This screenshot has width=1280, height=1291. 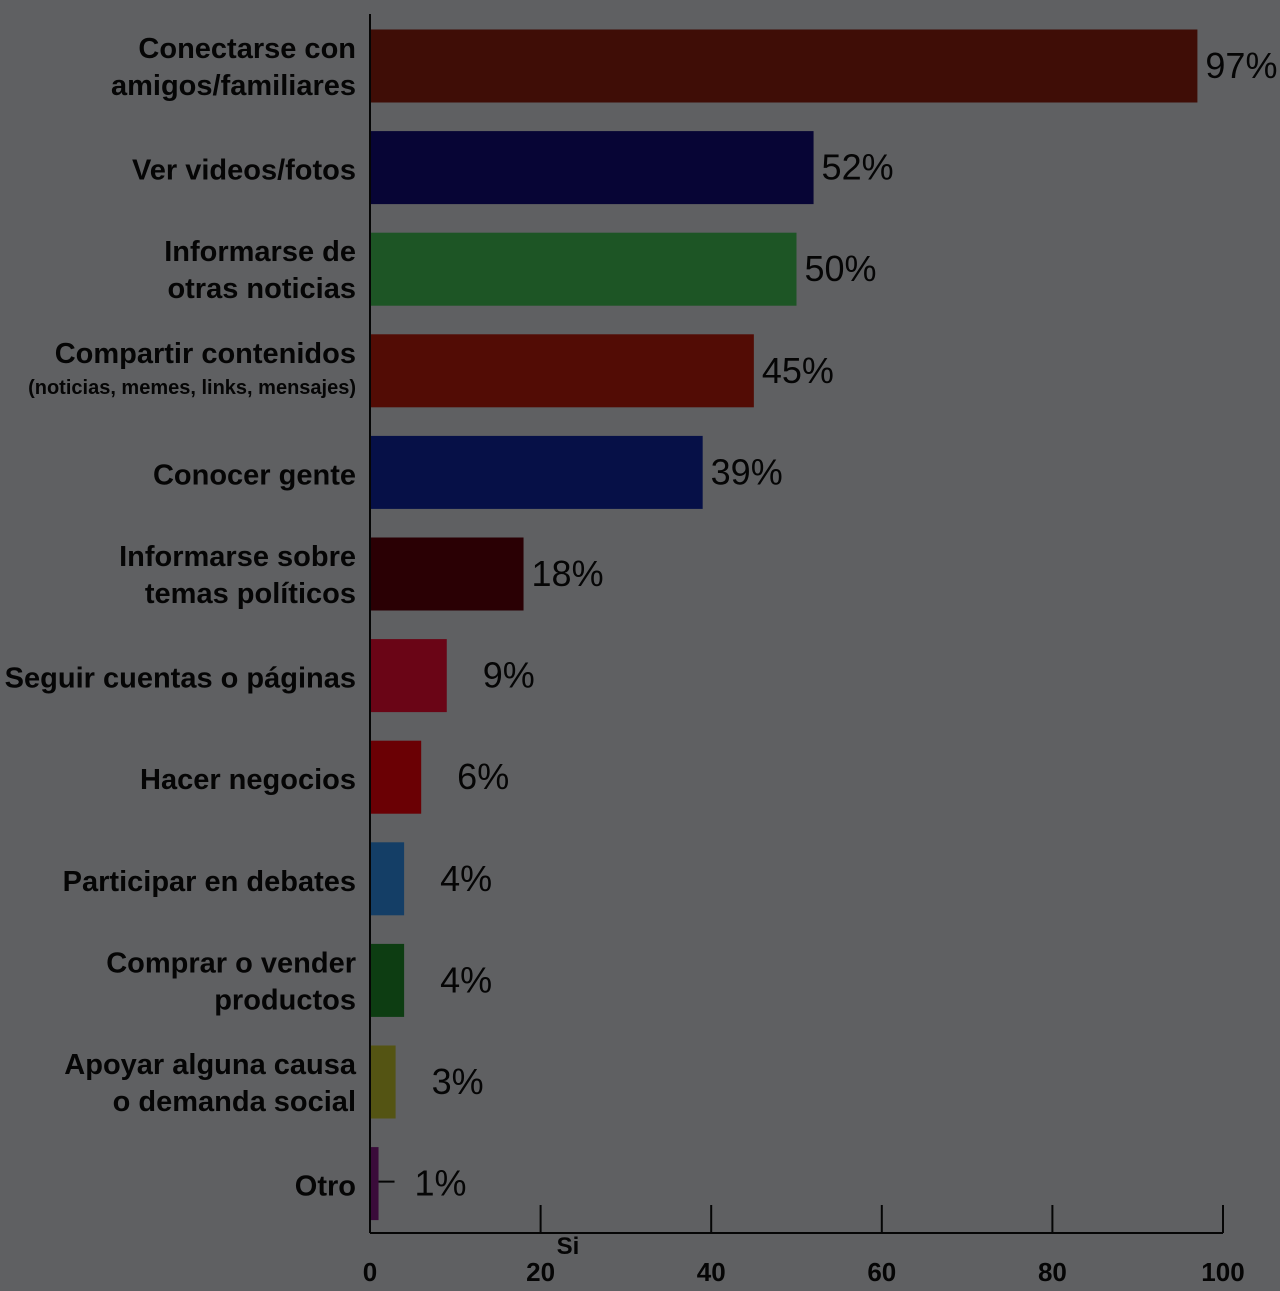 What do you see at coordinates (180, 679) in the screenshot?
I see `category-label: Seguir cuentas o páginas` at bounding box center [180, 679].